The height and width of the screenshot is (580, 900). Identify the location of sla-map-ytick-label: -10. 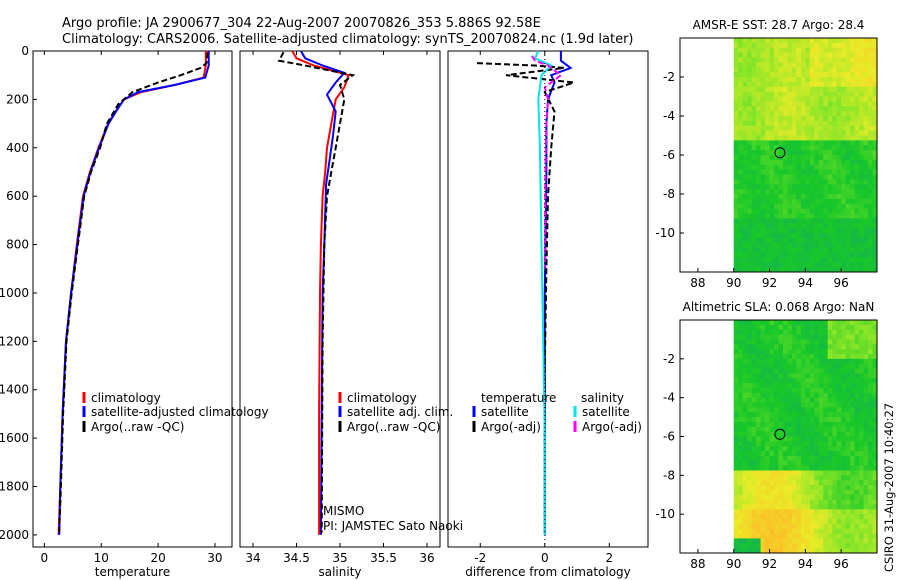
(665, 514).